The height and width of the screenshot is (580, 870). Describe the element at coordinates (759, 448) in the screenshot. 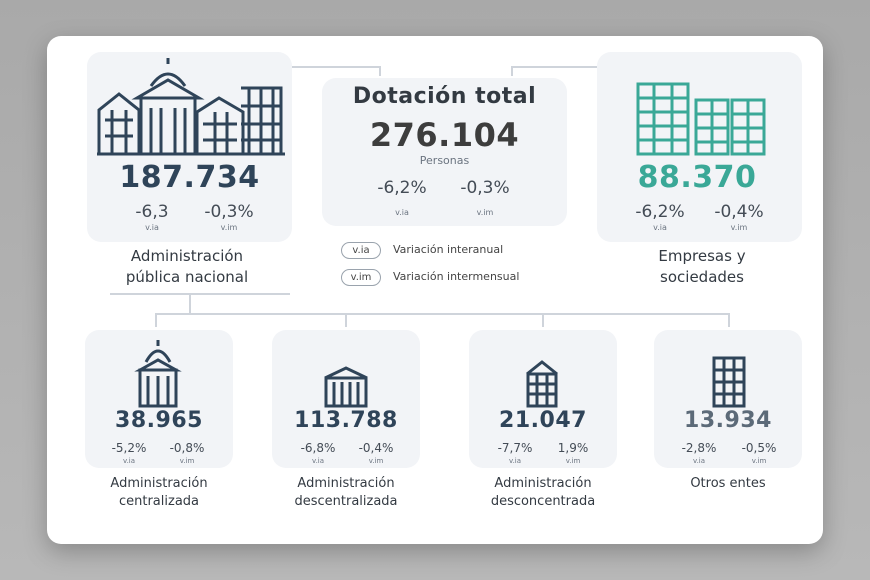

I see `sub-otros-vim: -0,5%` at that location.